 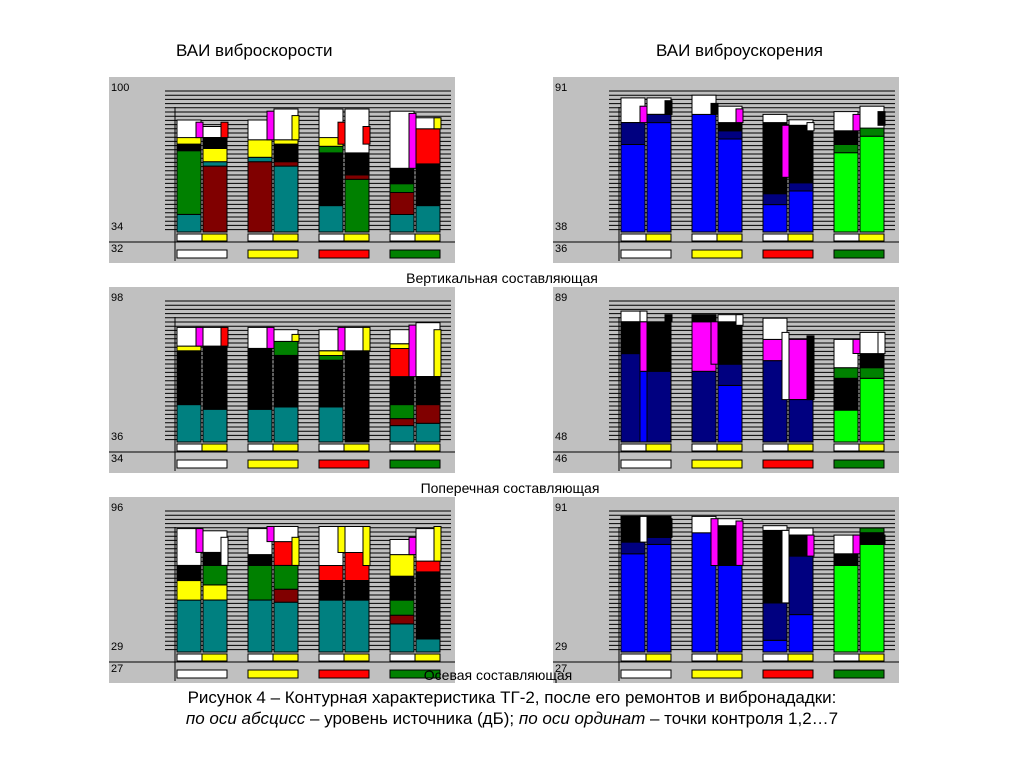 I want to click on panel-acc-vertical: 91 38 36, so click(x=726, y=170).